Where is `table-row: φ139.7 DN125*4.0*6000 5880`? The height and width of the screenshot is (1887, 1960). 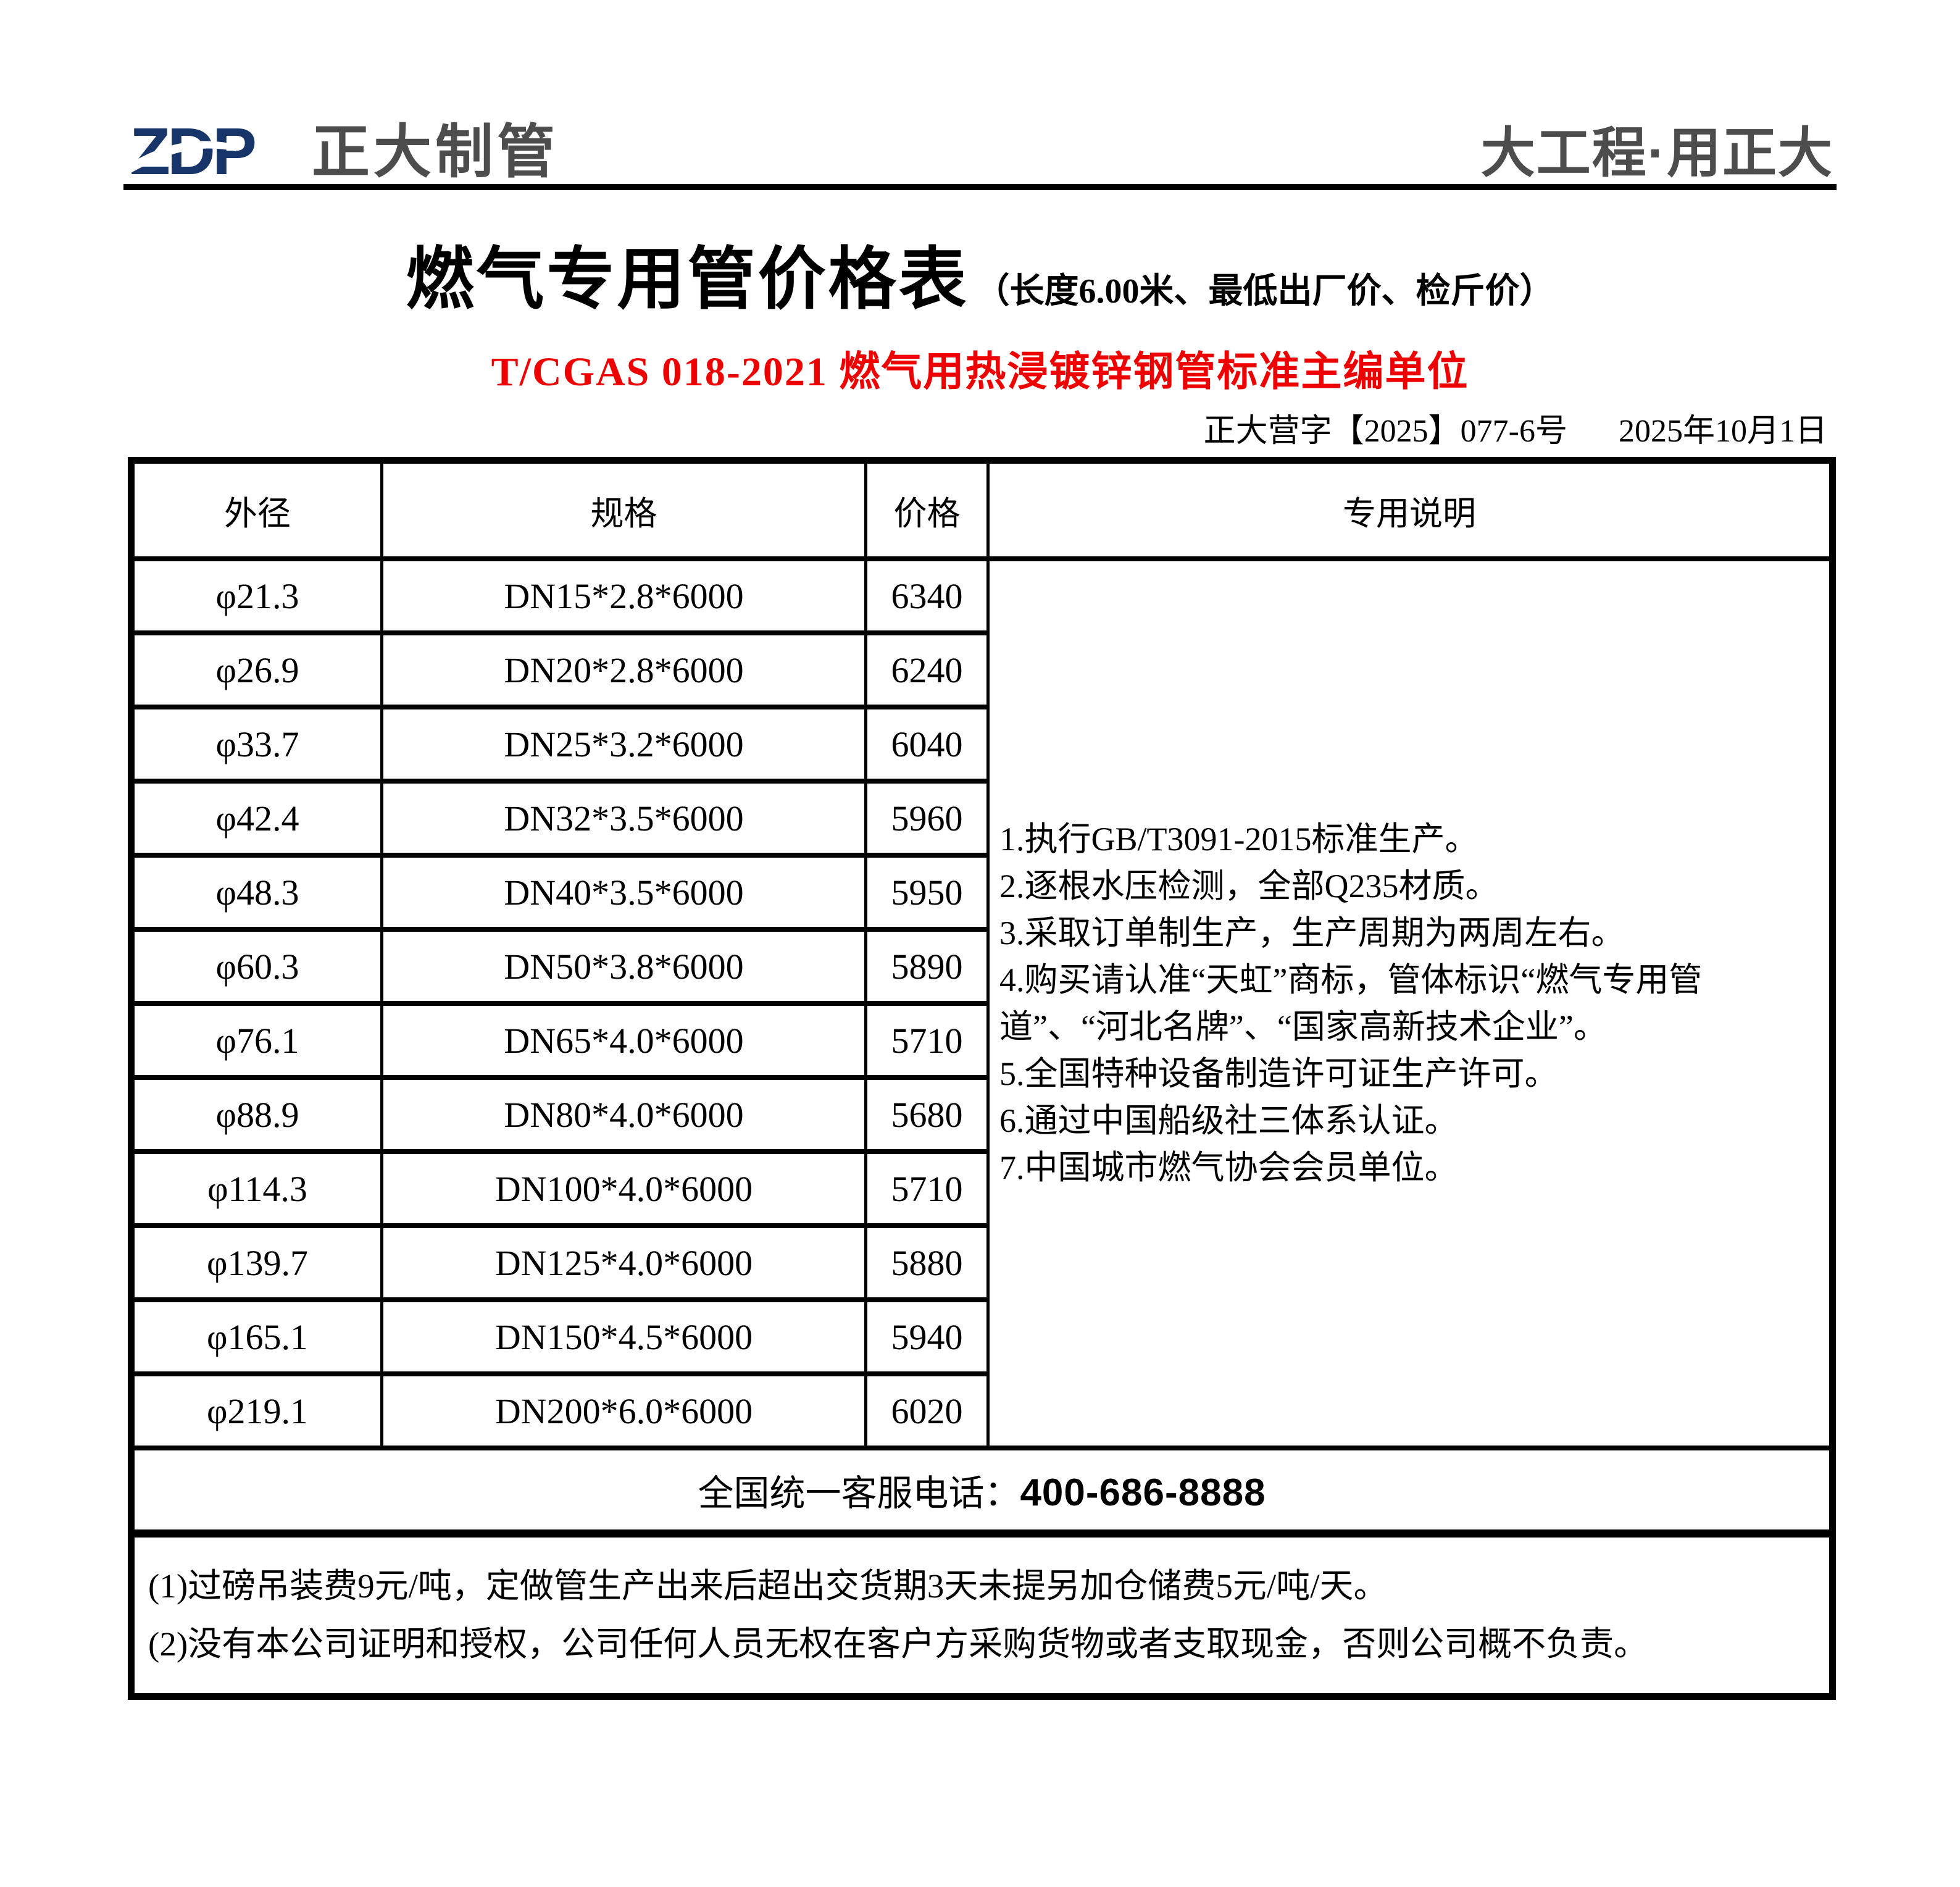
table-row: φ139.7 DN125*4.0*6000 5880 is located at coordinates (982, 1262).